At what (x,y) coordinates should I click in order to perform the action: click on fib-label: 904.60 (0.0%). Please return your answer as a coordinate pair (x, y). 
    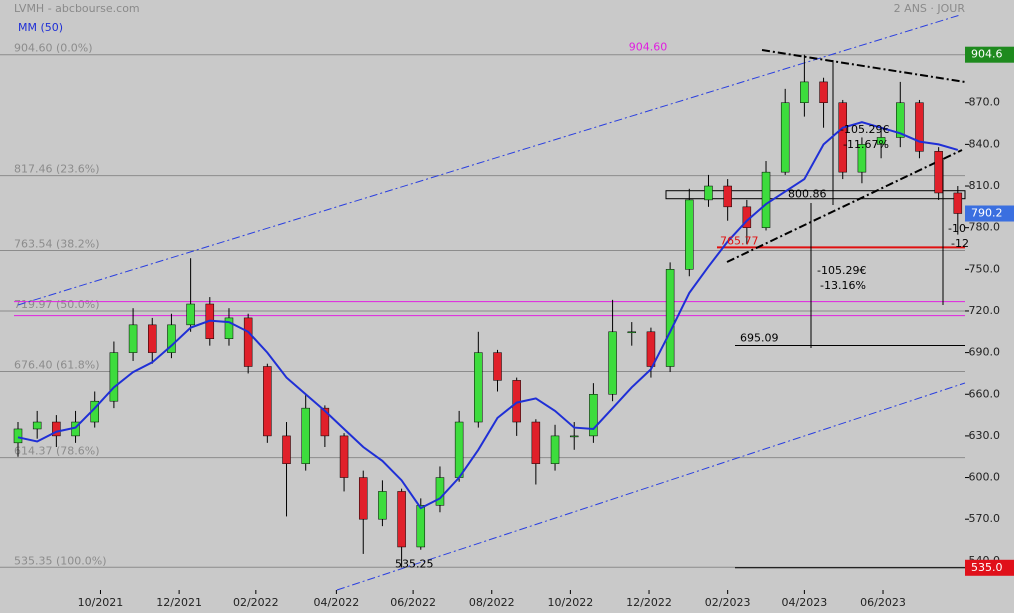
    Looking at the image, I should click on (53, 48).